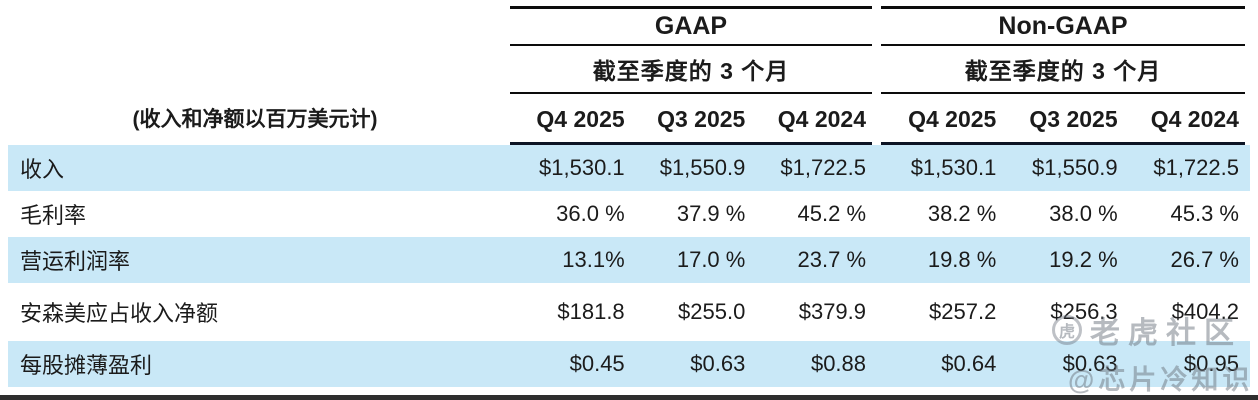 Image resolution: width=1258 pixels, height=400 pixels. What do you see at coordinates (86, 365) in the screenshot?
I see `row-label: 每股摊薄盈利` at bounding box center [86, 365].